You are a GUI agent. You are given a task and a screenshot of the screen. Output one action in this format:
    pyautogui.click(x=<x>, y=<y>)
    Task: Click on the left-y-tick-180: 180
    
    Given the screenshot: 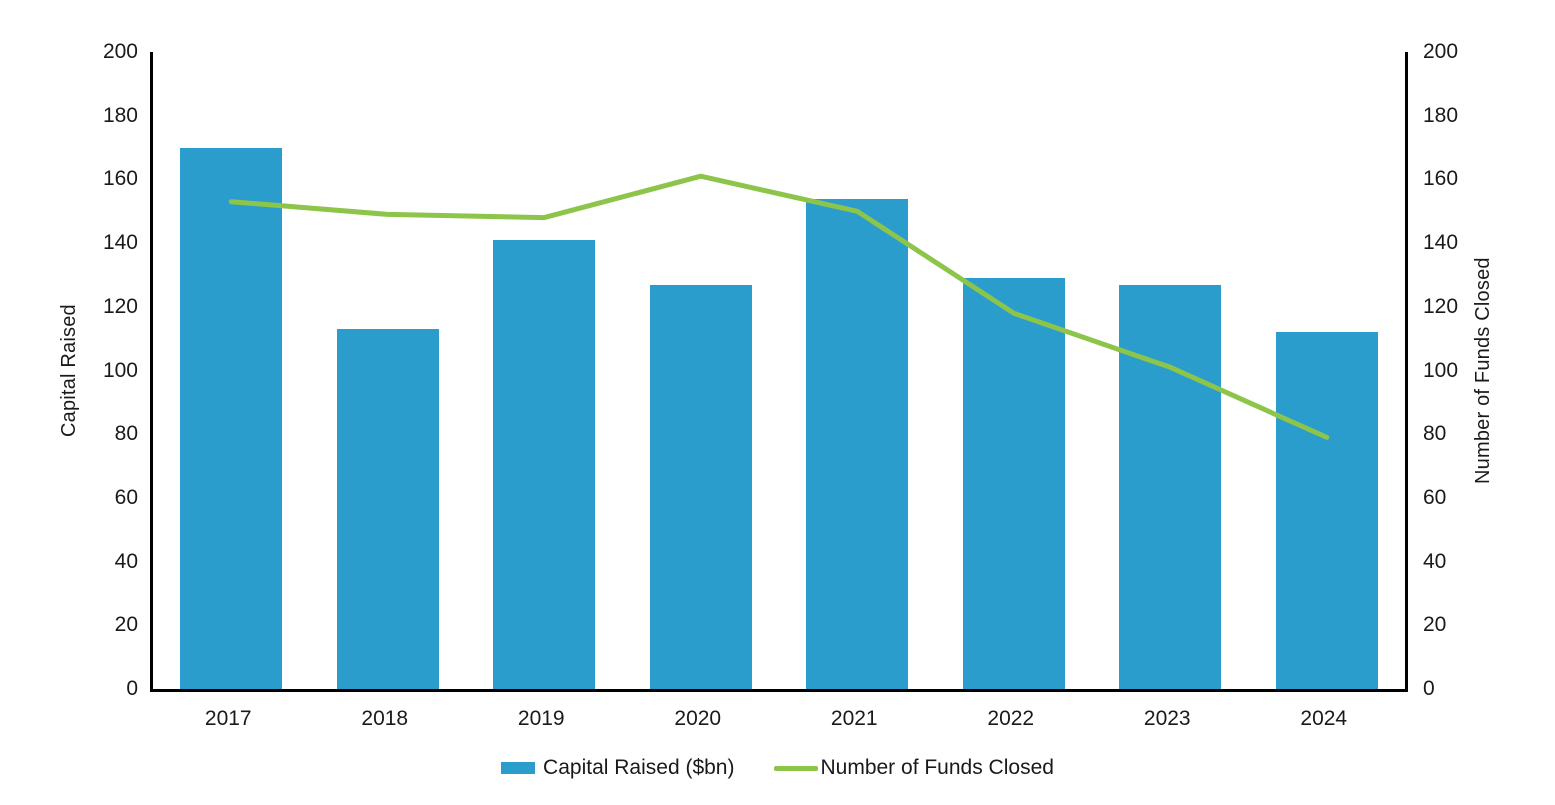 What is the action you would take?
    pyautogui.click(x=120, y=115)
    